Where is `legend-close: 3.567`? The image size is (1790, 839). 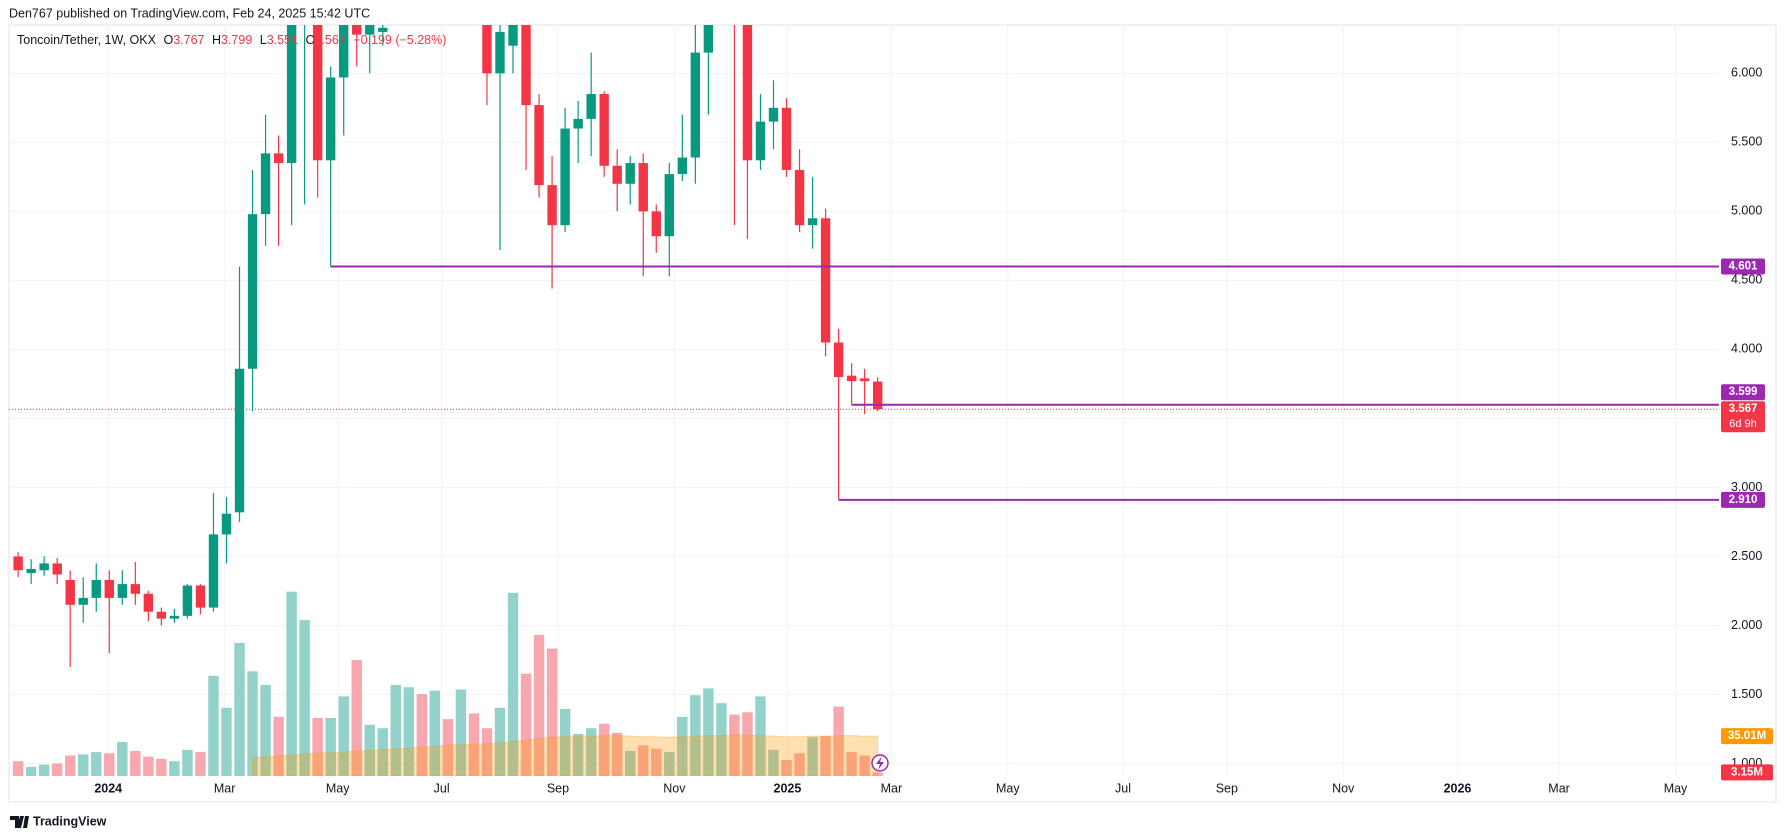 legend-close: 3.567 is located at coordinates (330, 40).